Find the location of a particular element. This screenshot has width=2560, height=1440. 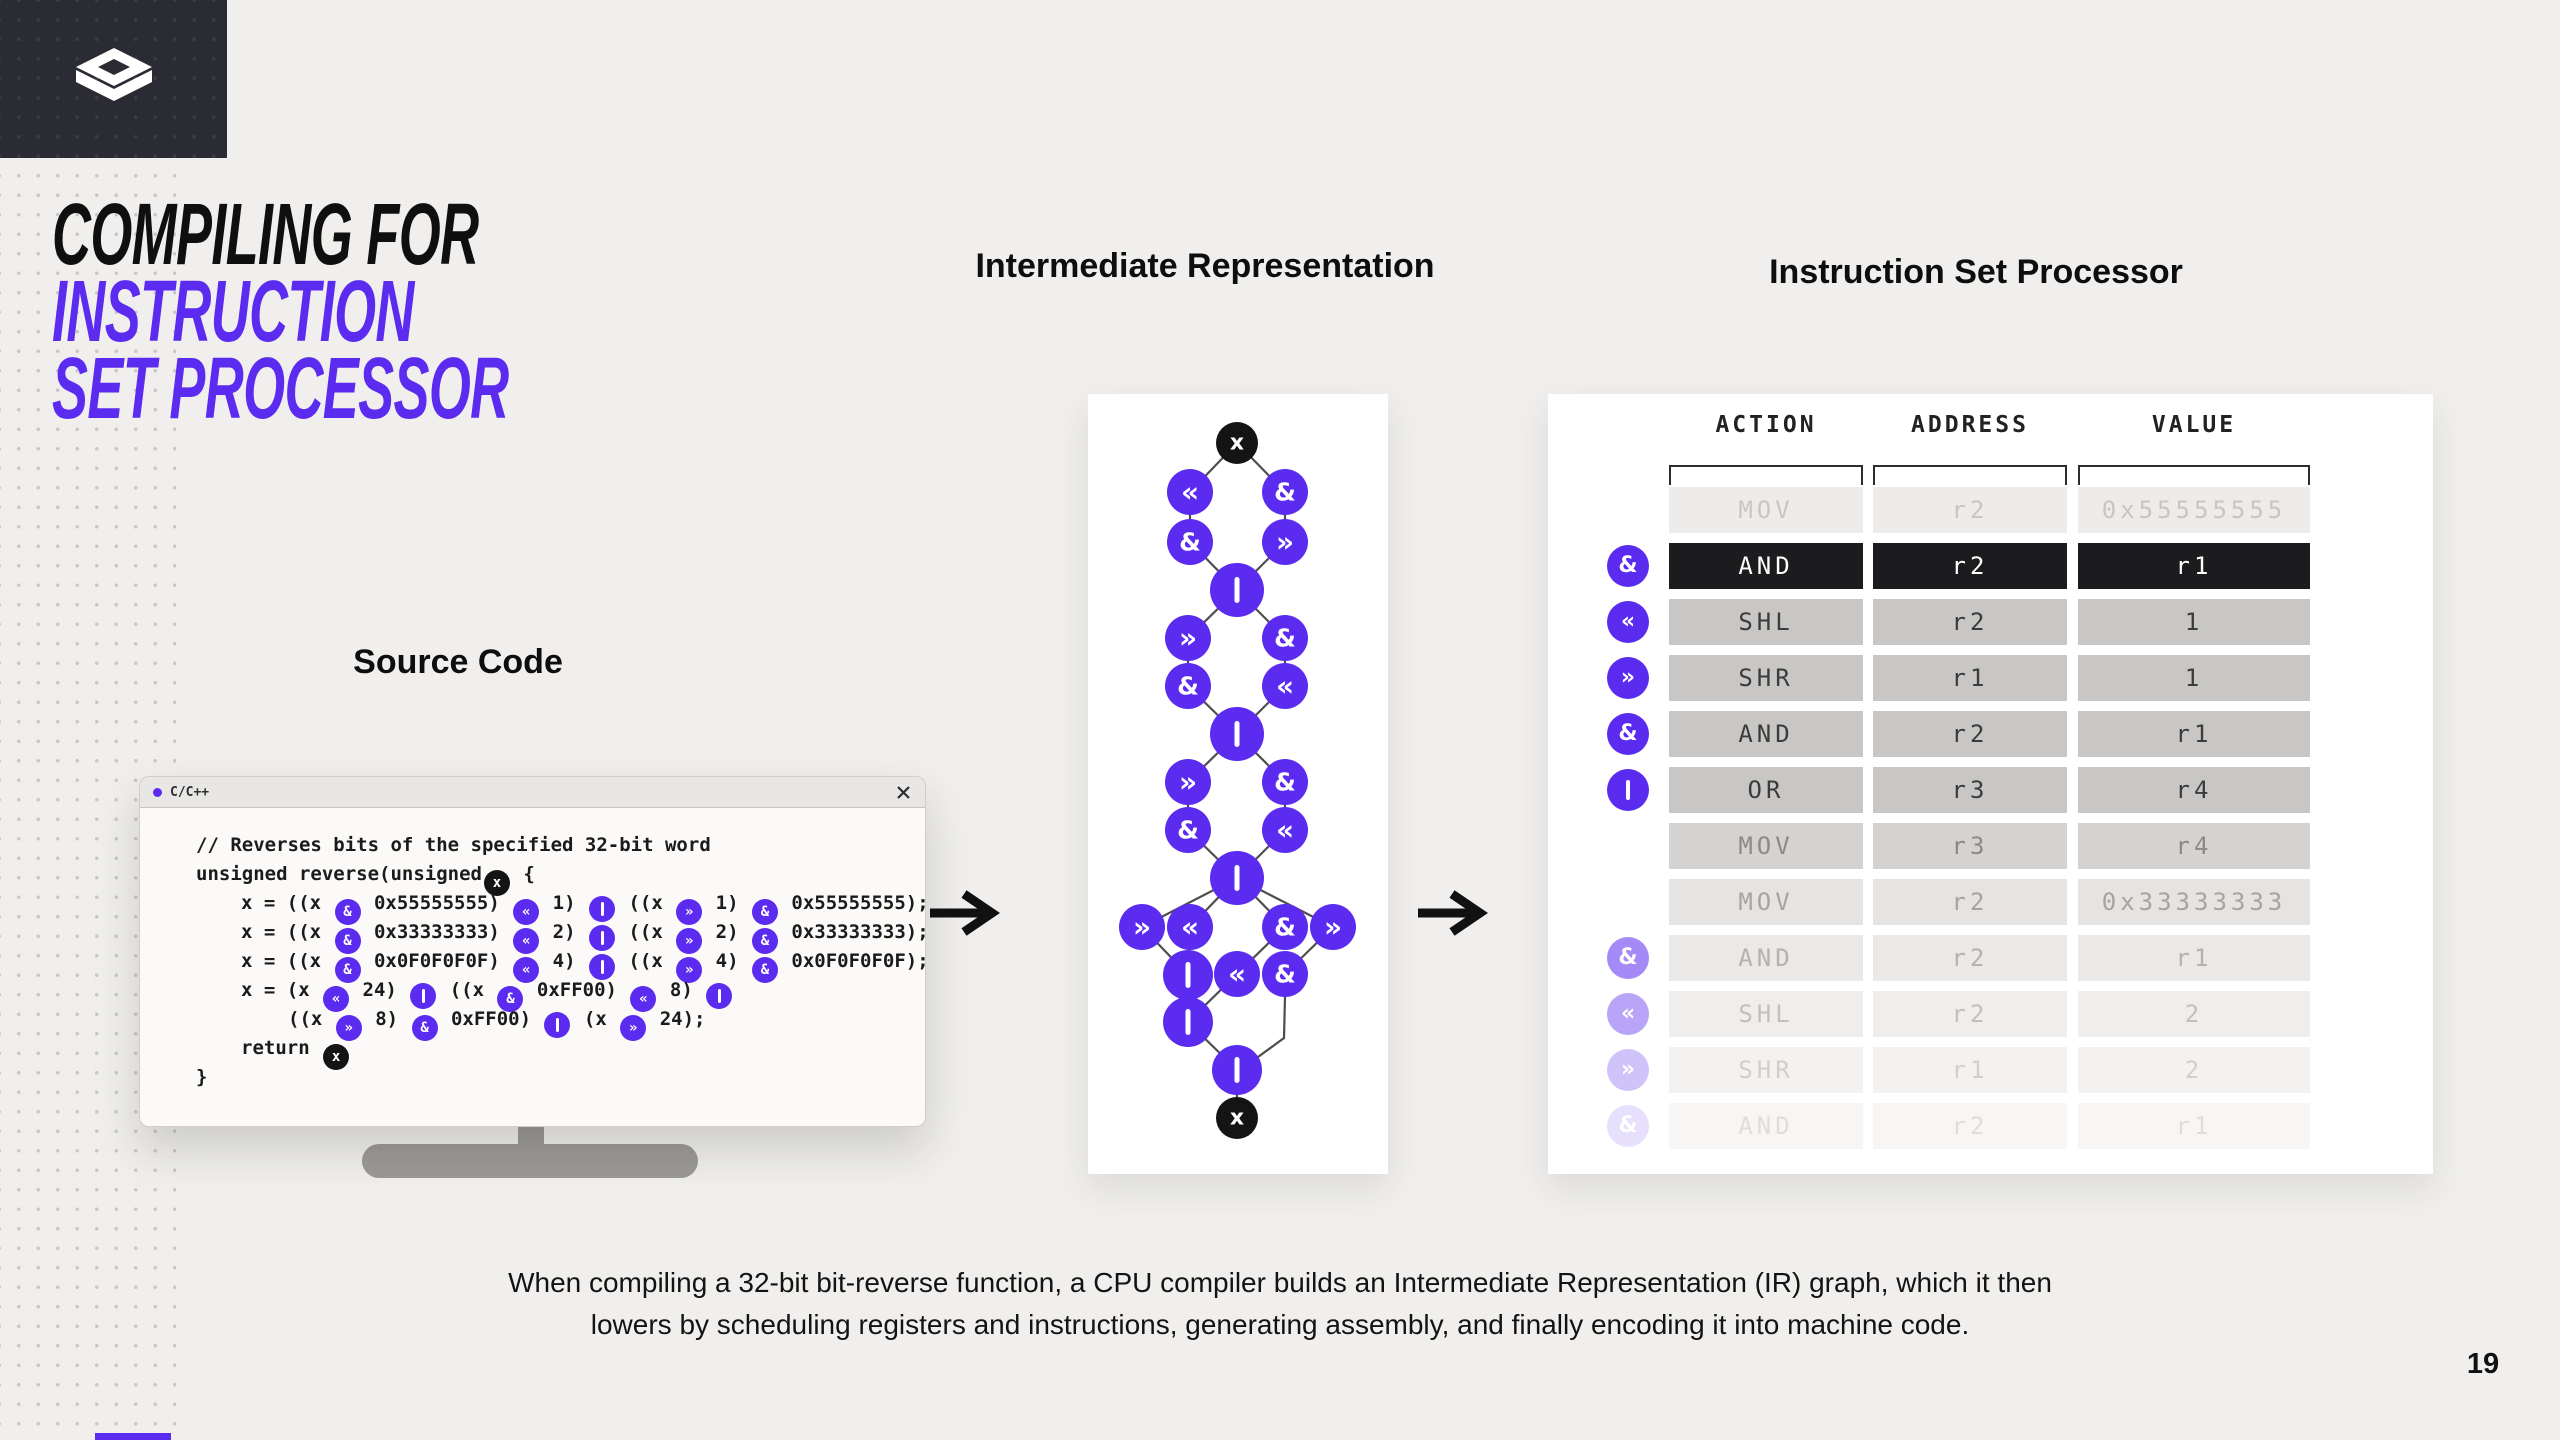

monitor-stand-base is located at coordinates (530, 1161).